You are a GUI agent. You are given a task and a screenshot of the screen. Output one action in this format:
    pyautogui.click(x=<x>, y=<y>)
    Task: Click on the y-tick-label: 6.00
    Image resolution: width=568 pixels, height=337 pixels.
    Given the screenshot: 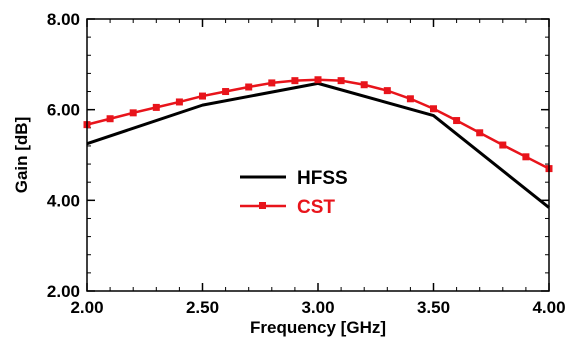 What is the action you would take?
    pyautogui.click(x=63, y=110)
    